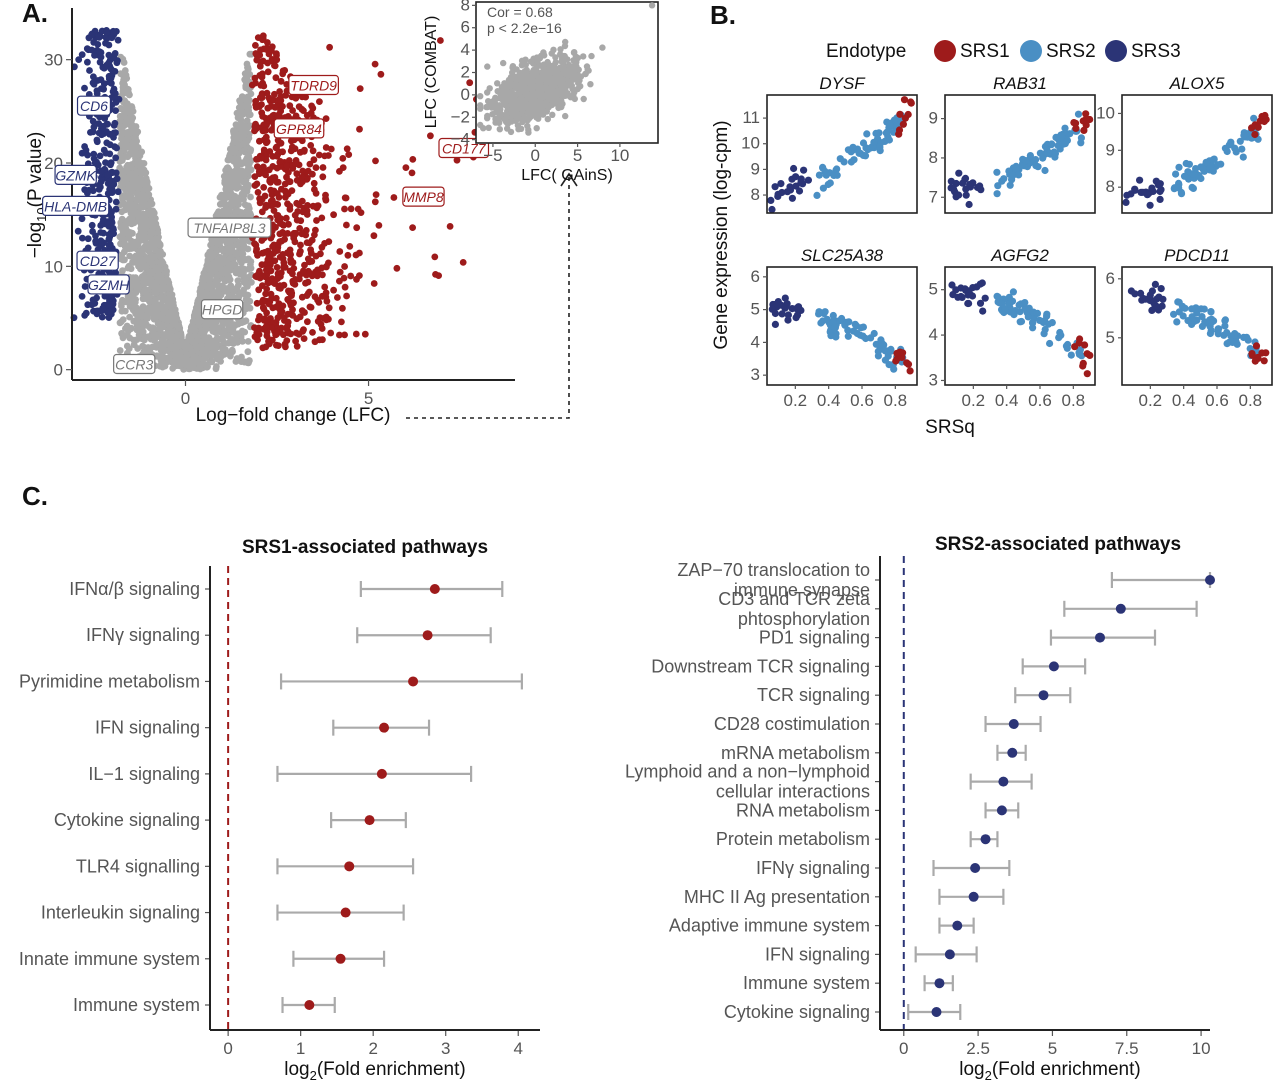 The image size is (1280, 1083). Describe the element at coordinates (619, 155) in the screenshot. I see `inset-x-tick-label: 10` at that location.